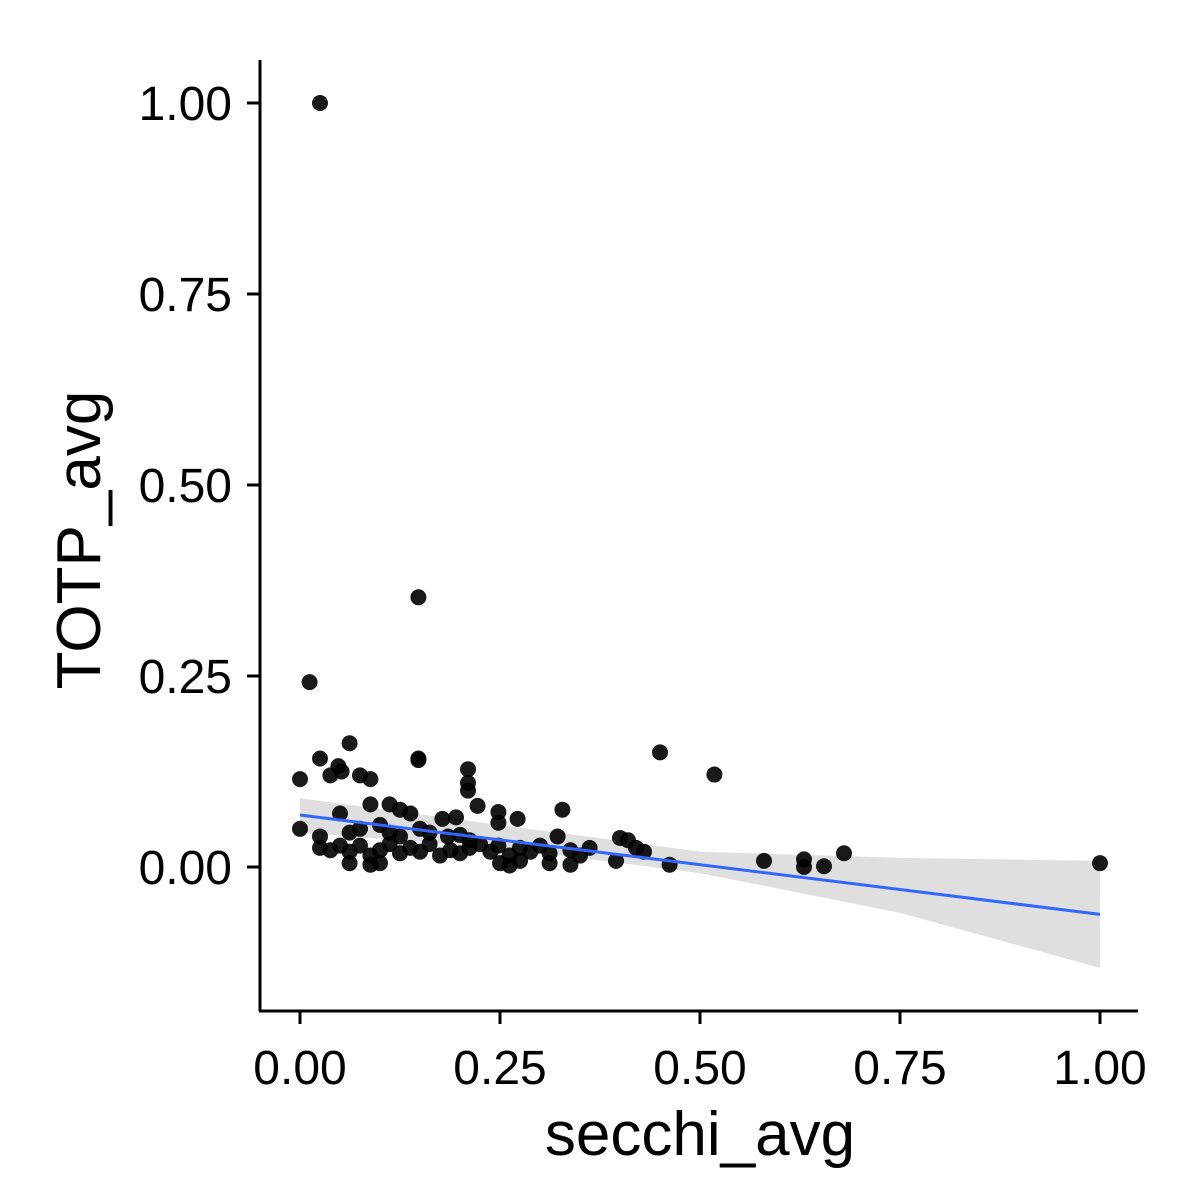 This screenshot has width=1200, height=1200. I want to click on y-tick-label-4: 1.00, so click(185, 104).